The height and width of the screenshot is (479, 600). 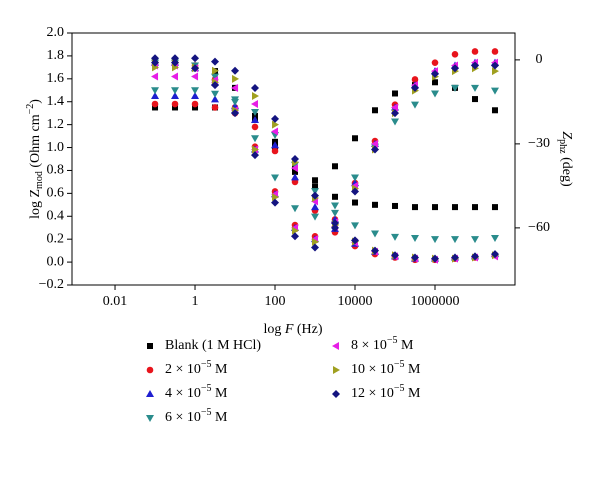 What do you see at coordinates (372, 393) in the screenshot?
I see `legend-label-part: 12 × 10` at bounding box center [372, 393].